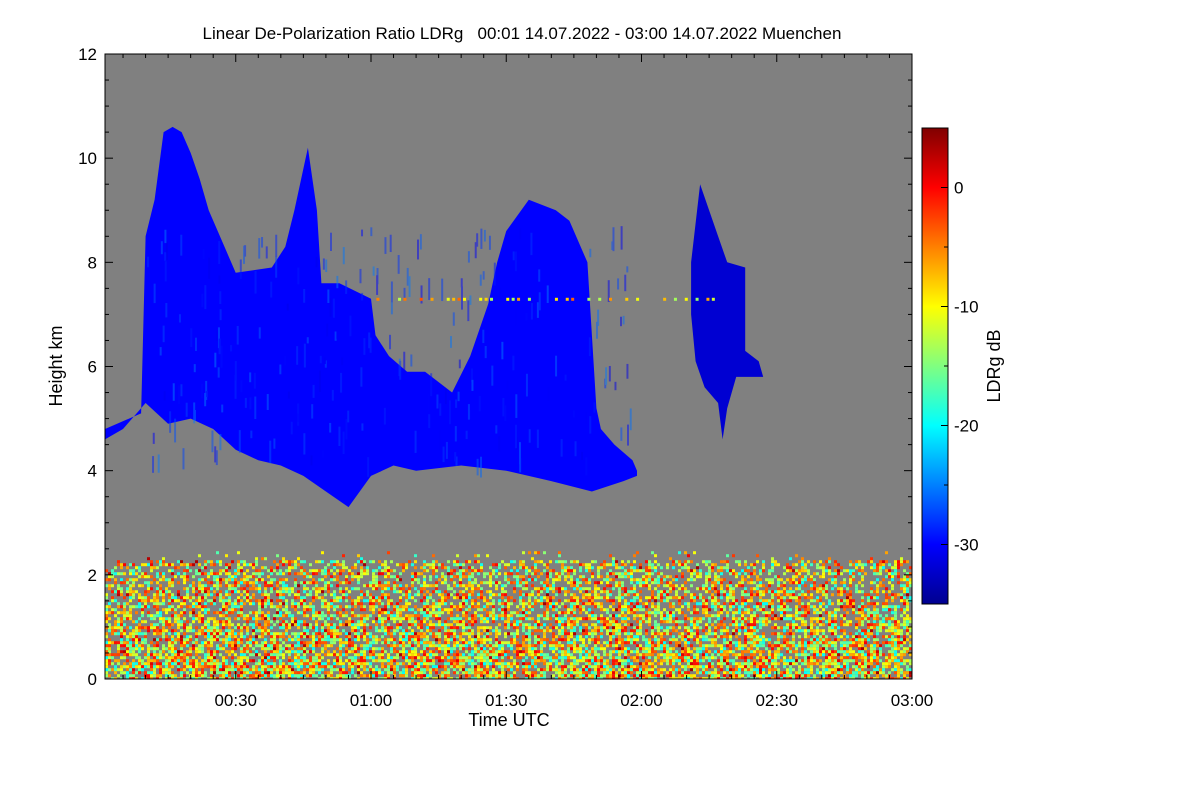 The height and width of the screenshot is (800, 1200). I want to click on x-tick-label: 01:00, so click(371, 700).